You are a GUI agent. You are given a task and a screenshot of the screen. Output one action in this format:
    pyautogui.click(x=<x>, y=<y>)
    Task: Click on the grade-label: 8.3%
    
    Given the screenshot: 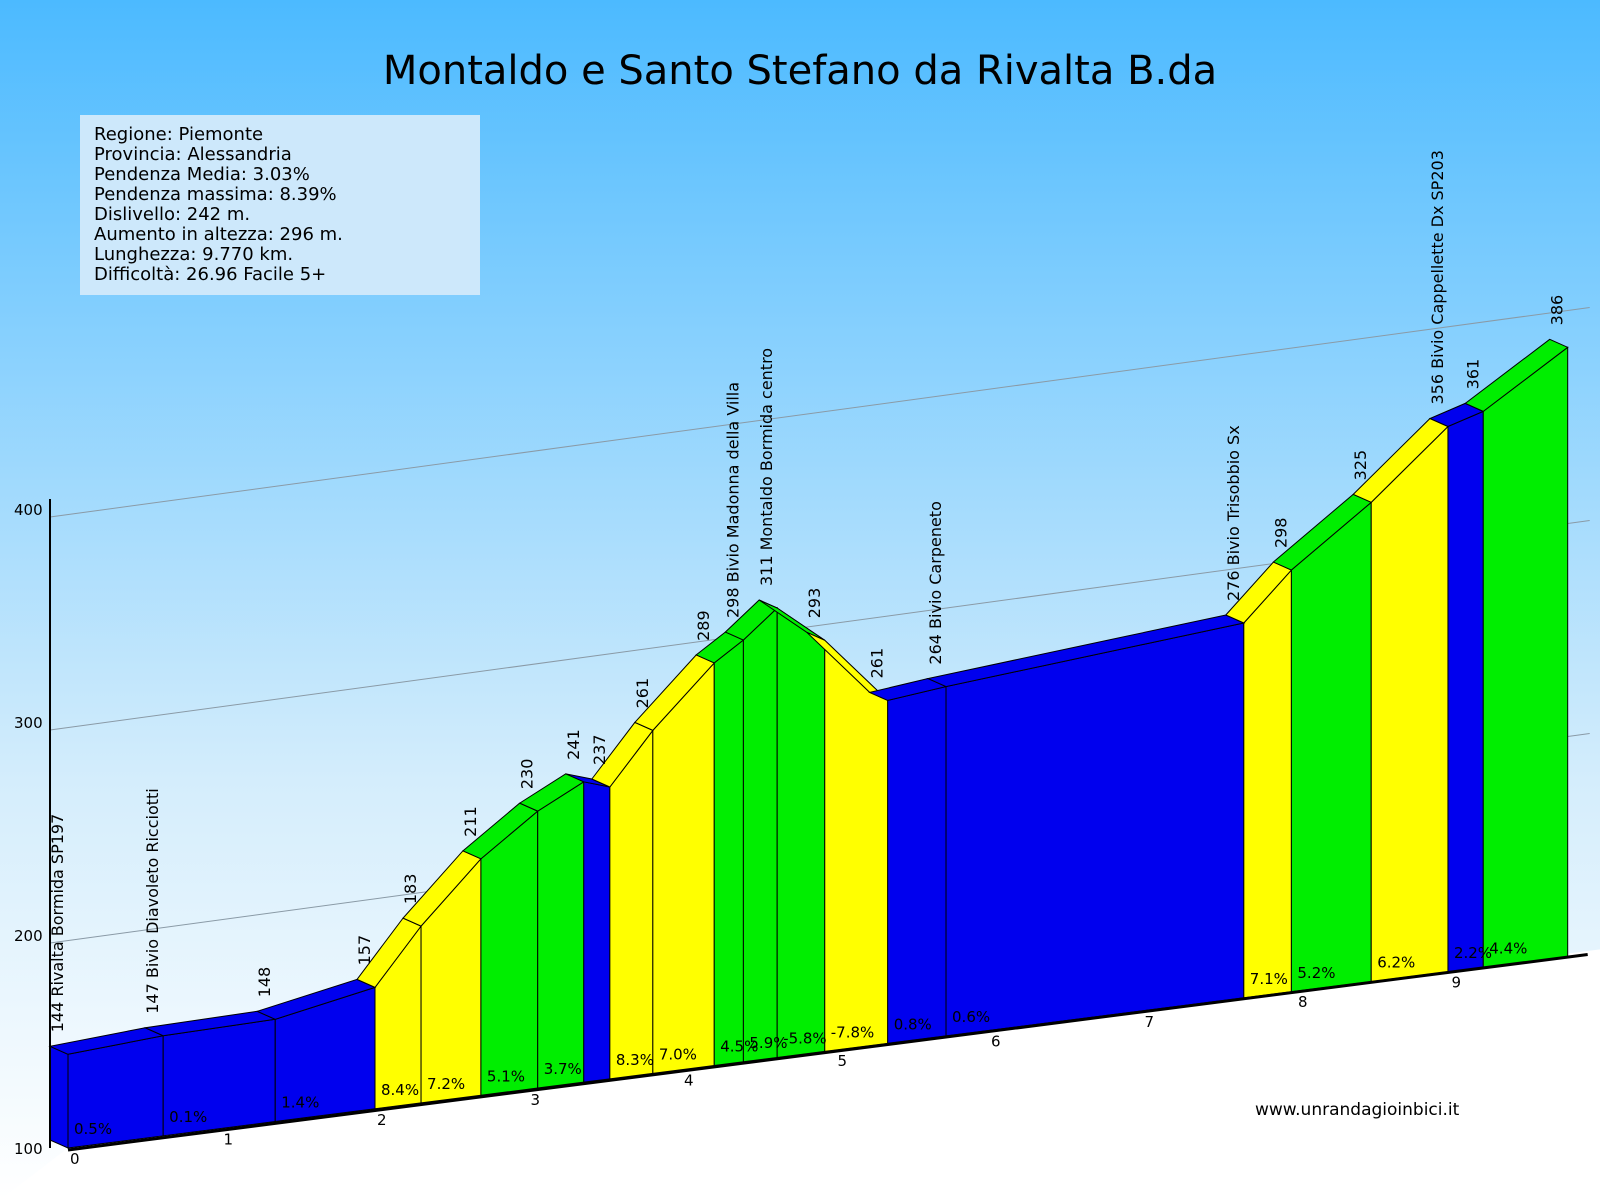 What is the action you would take?
    pyautogui.click(x=635, y=1060)
    